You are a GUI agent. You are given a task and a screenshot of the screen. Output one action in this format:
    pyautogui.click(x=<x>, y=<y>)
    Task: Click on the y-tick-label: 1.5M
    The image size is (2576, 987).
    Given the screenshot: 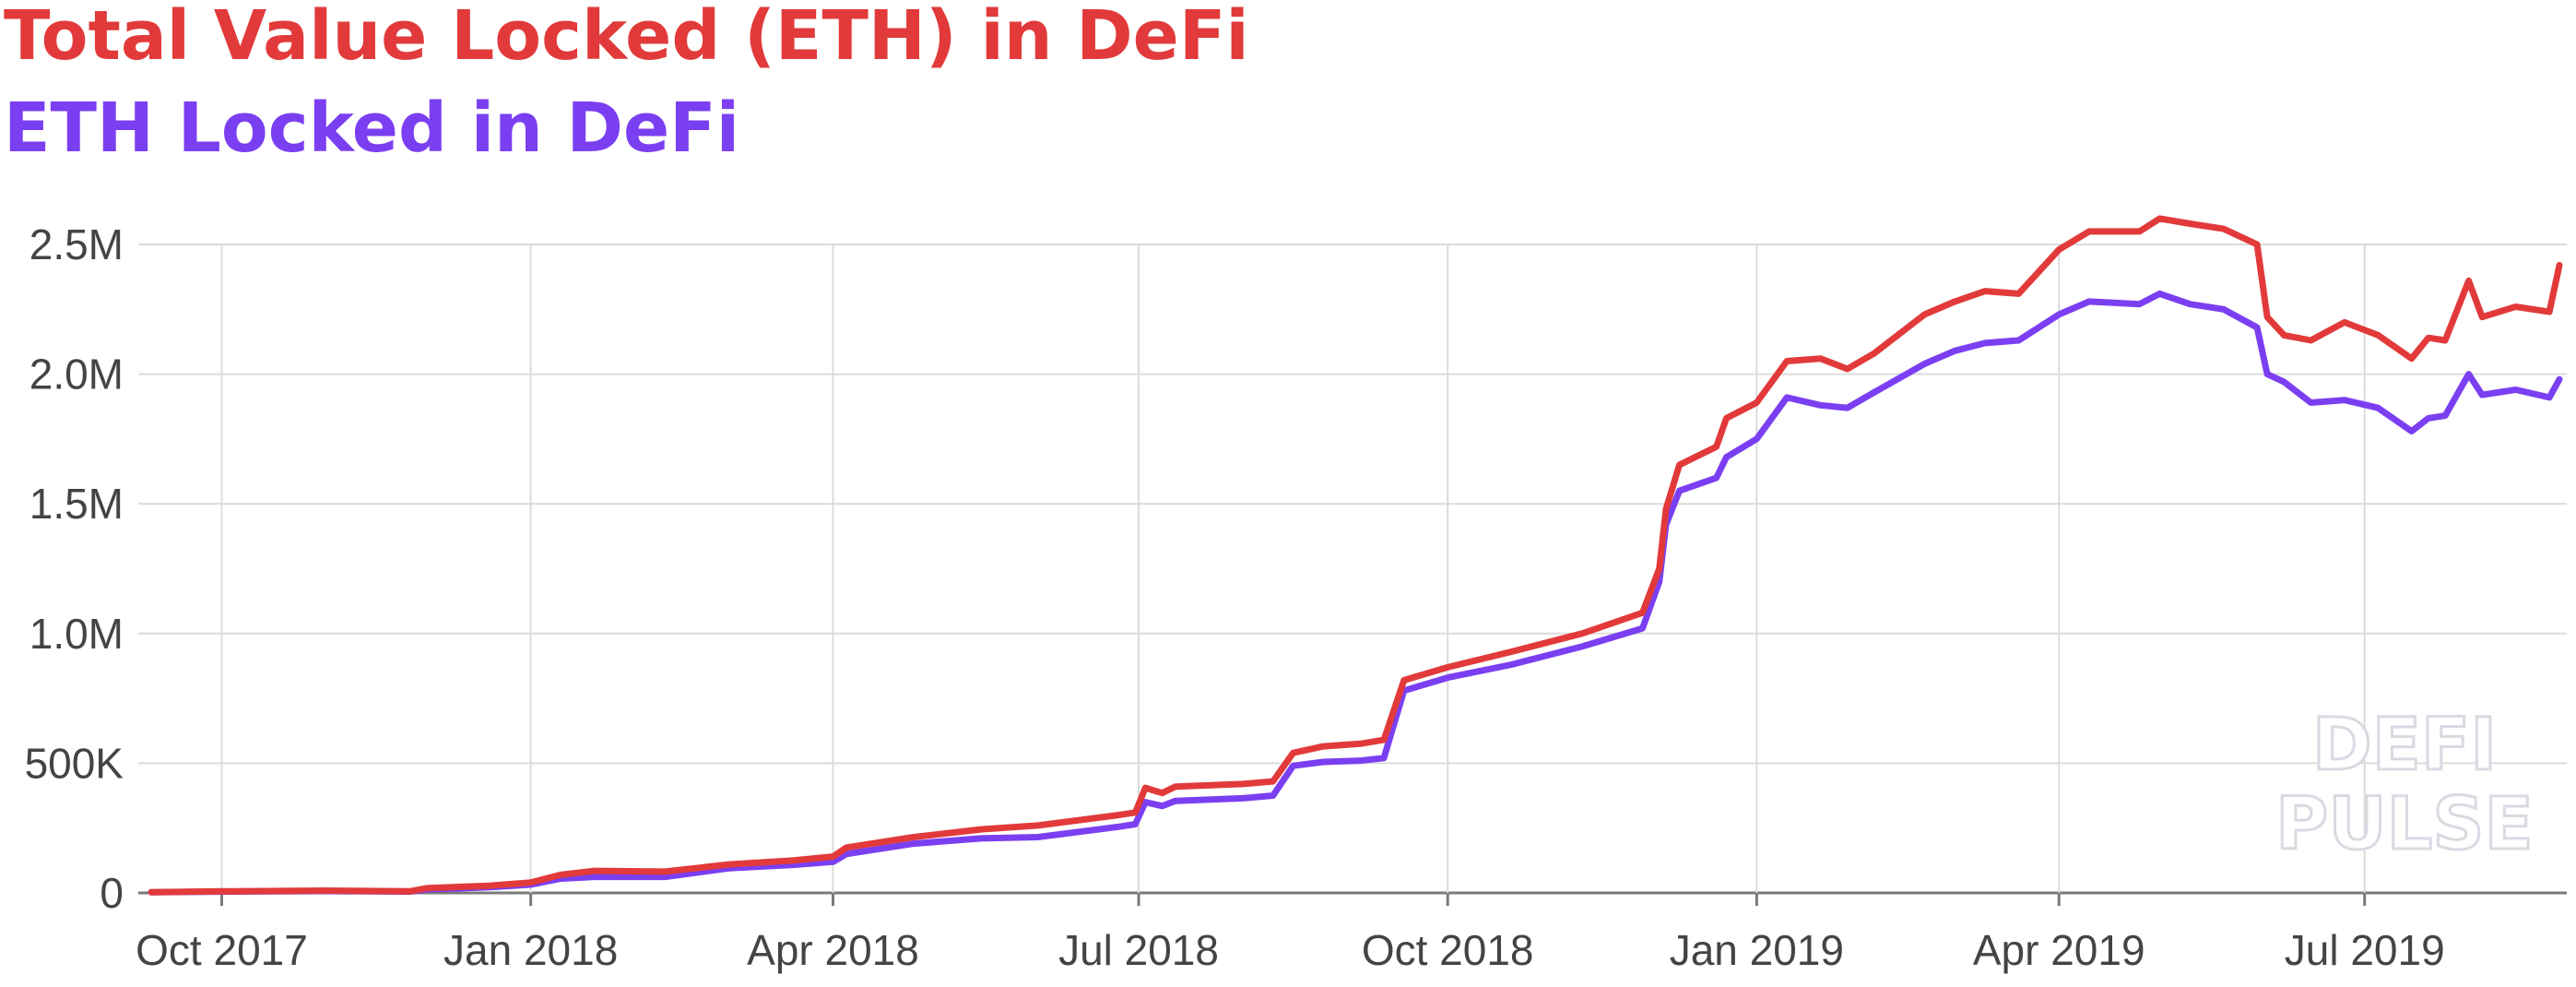 What is the action you would take?
    pyautogui.click(x=77, y=504)
    